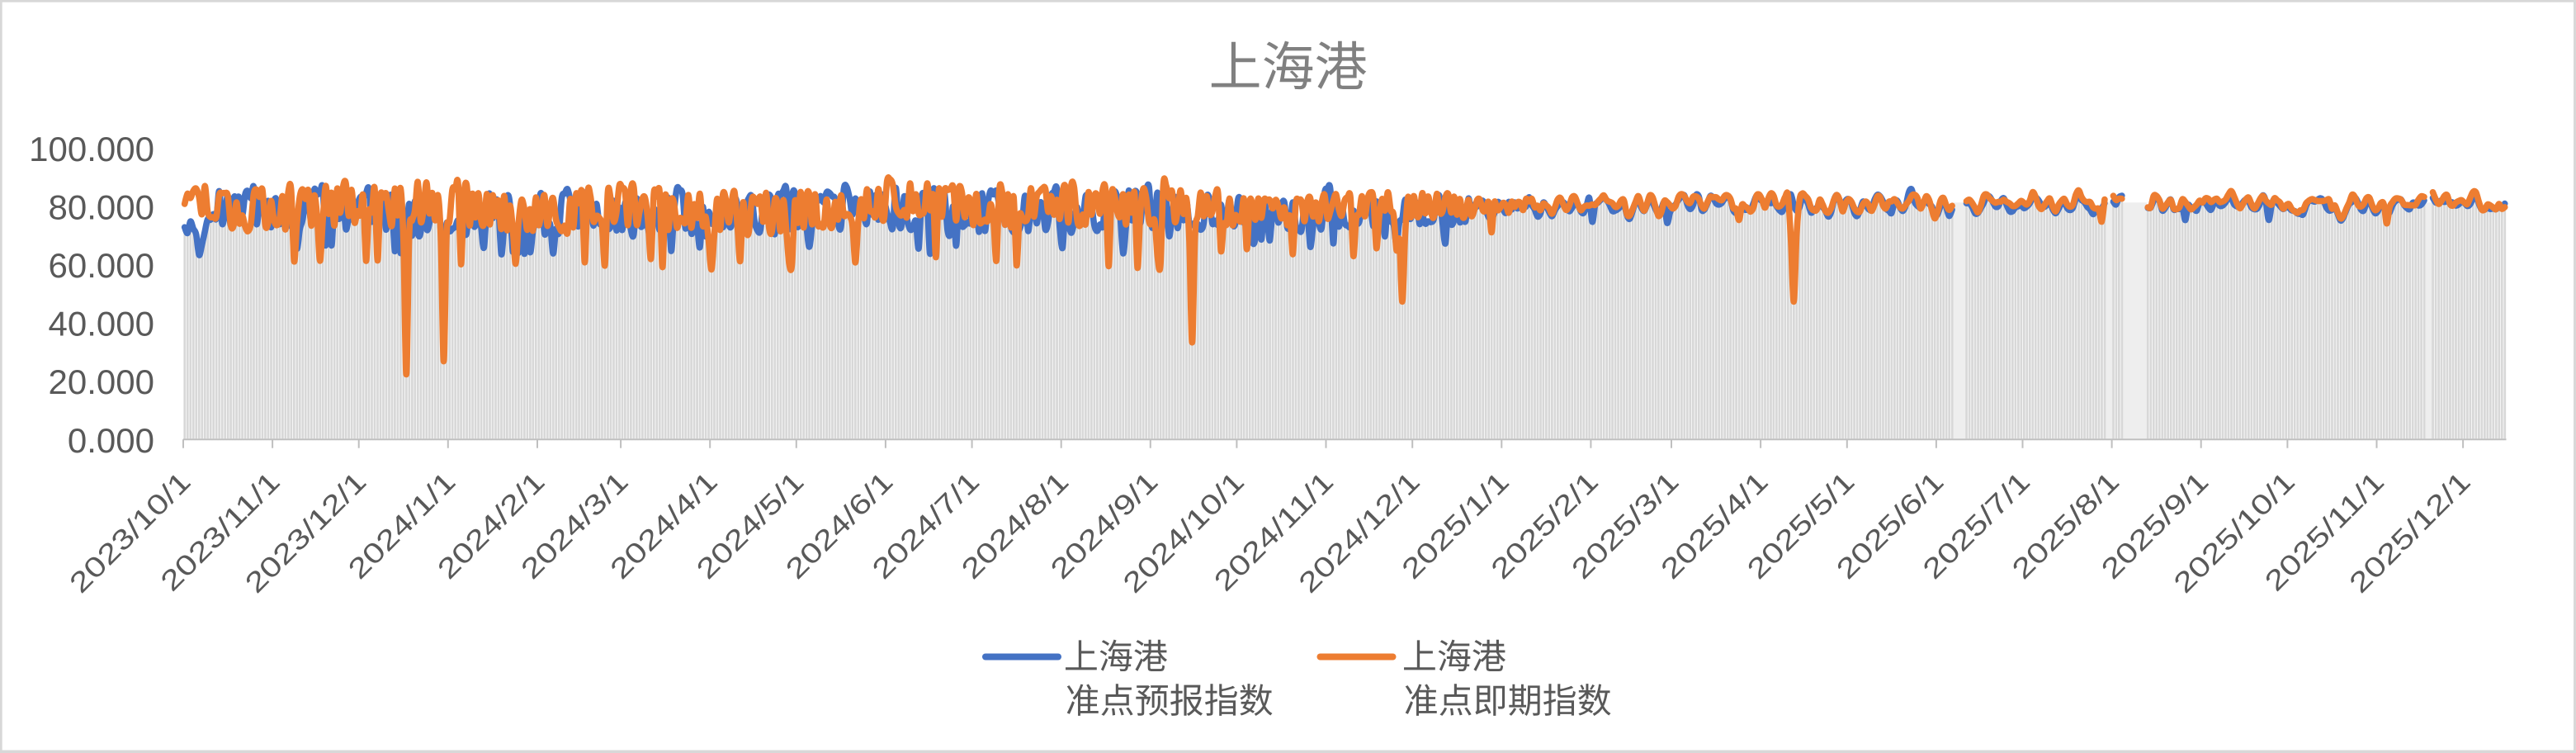  Describe the element at coordinates (111, 441) in the screenshot. I see `svg-text: 0.000` at that location.